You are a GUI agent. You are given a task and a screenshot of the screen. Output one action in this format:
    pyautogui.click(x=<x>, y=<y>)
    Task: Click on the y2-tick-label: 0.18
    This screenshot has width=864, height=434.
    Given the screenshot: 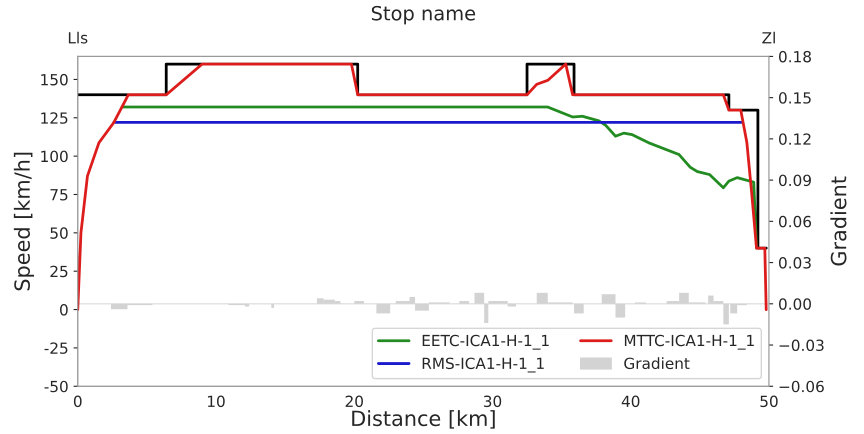 What is the action you would take?
    pyautogui.click(x=794, y=56)
    